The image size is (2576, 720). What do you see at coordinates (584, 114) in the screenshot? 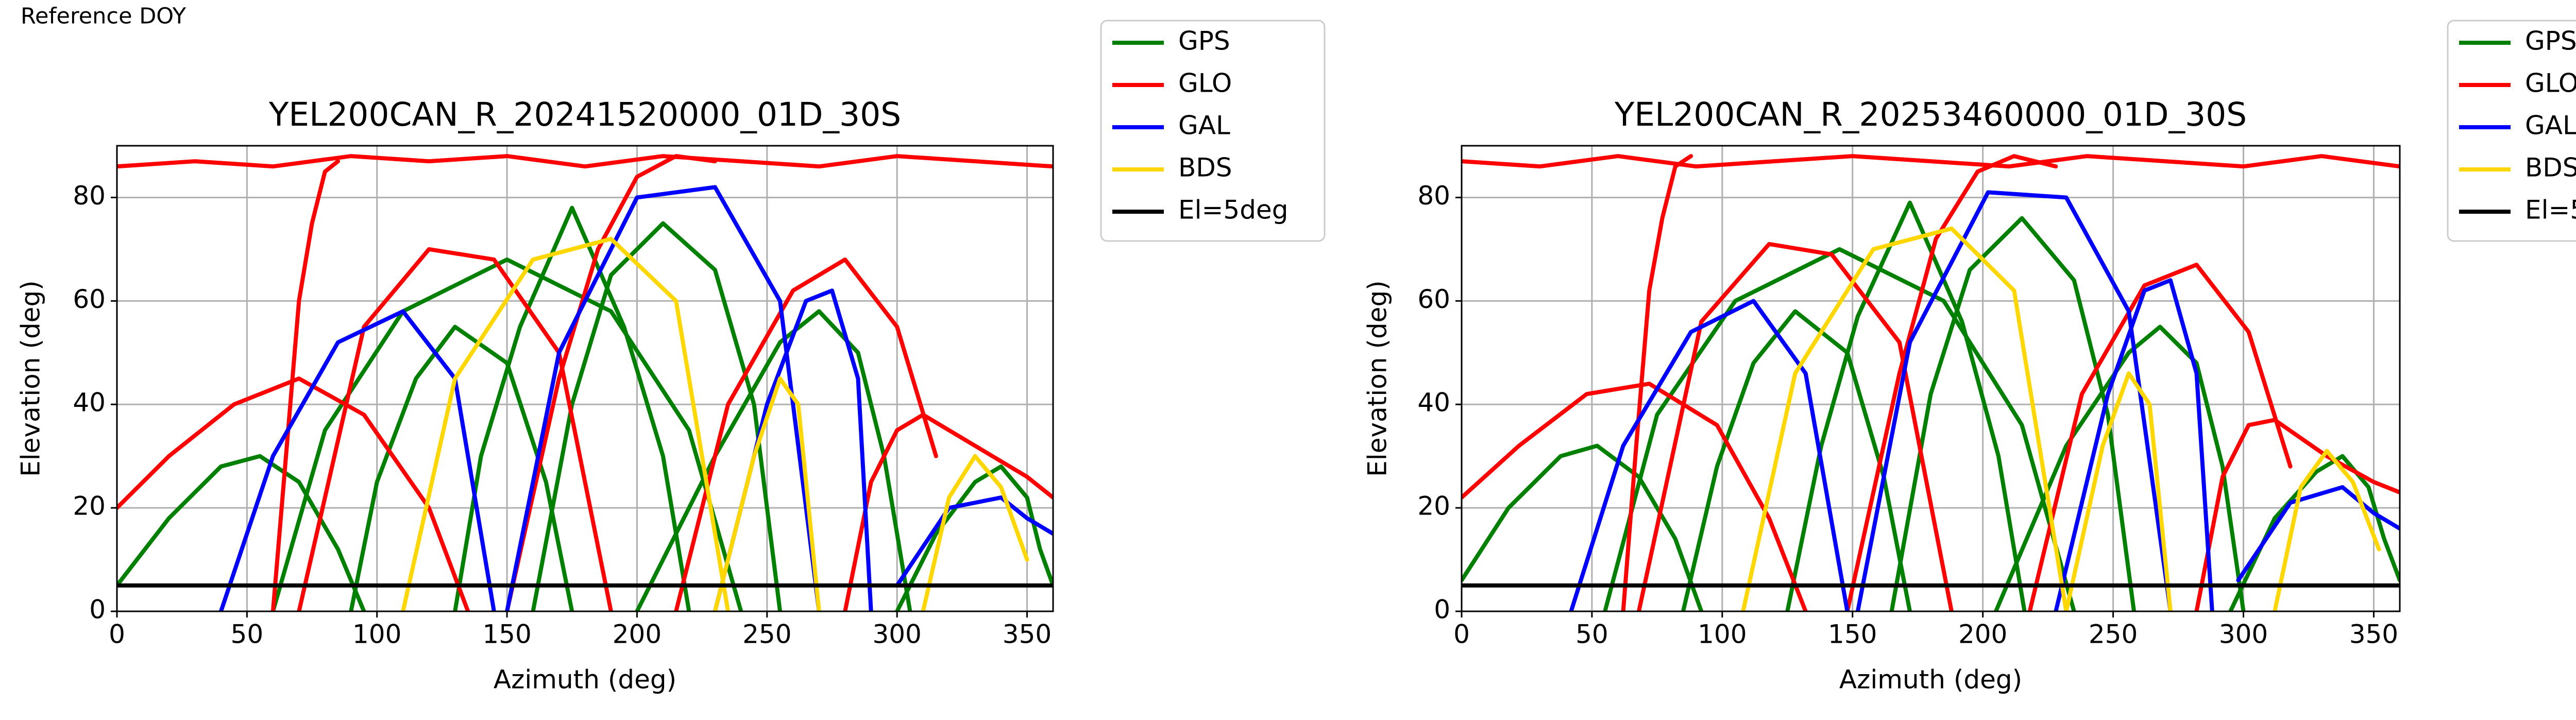
I see `chart-title: YEL200CAN_R_20241520000_01D_30S` at bounding box center [584, 114].